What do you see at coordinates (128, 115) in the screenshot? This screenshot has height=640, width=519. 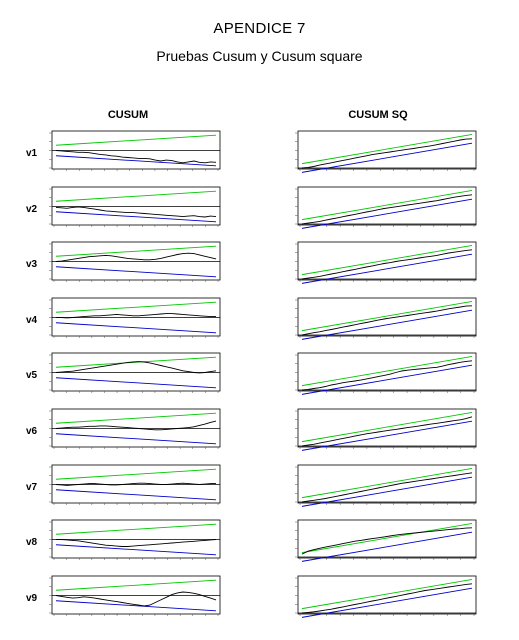 I see `cusum-column-header: CUSUM` at bounding box center [128, 115].